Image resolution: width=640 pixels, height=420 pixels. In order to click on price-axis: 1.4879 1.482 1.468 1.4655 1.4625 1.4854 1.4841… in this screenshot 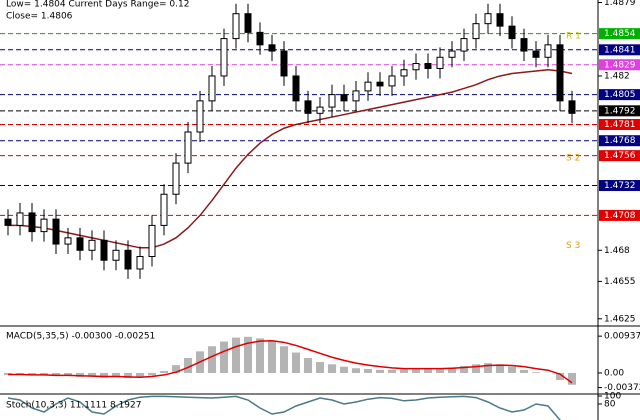, I will do `click(619, 205)`.